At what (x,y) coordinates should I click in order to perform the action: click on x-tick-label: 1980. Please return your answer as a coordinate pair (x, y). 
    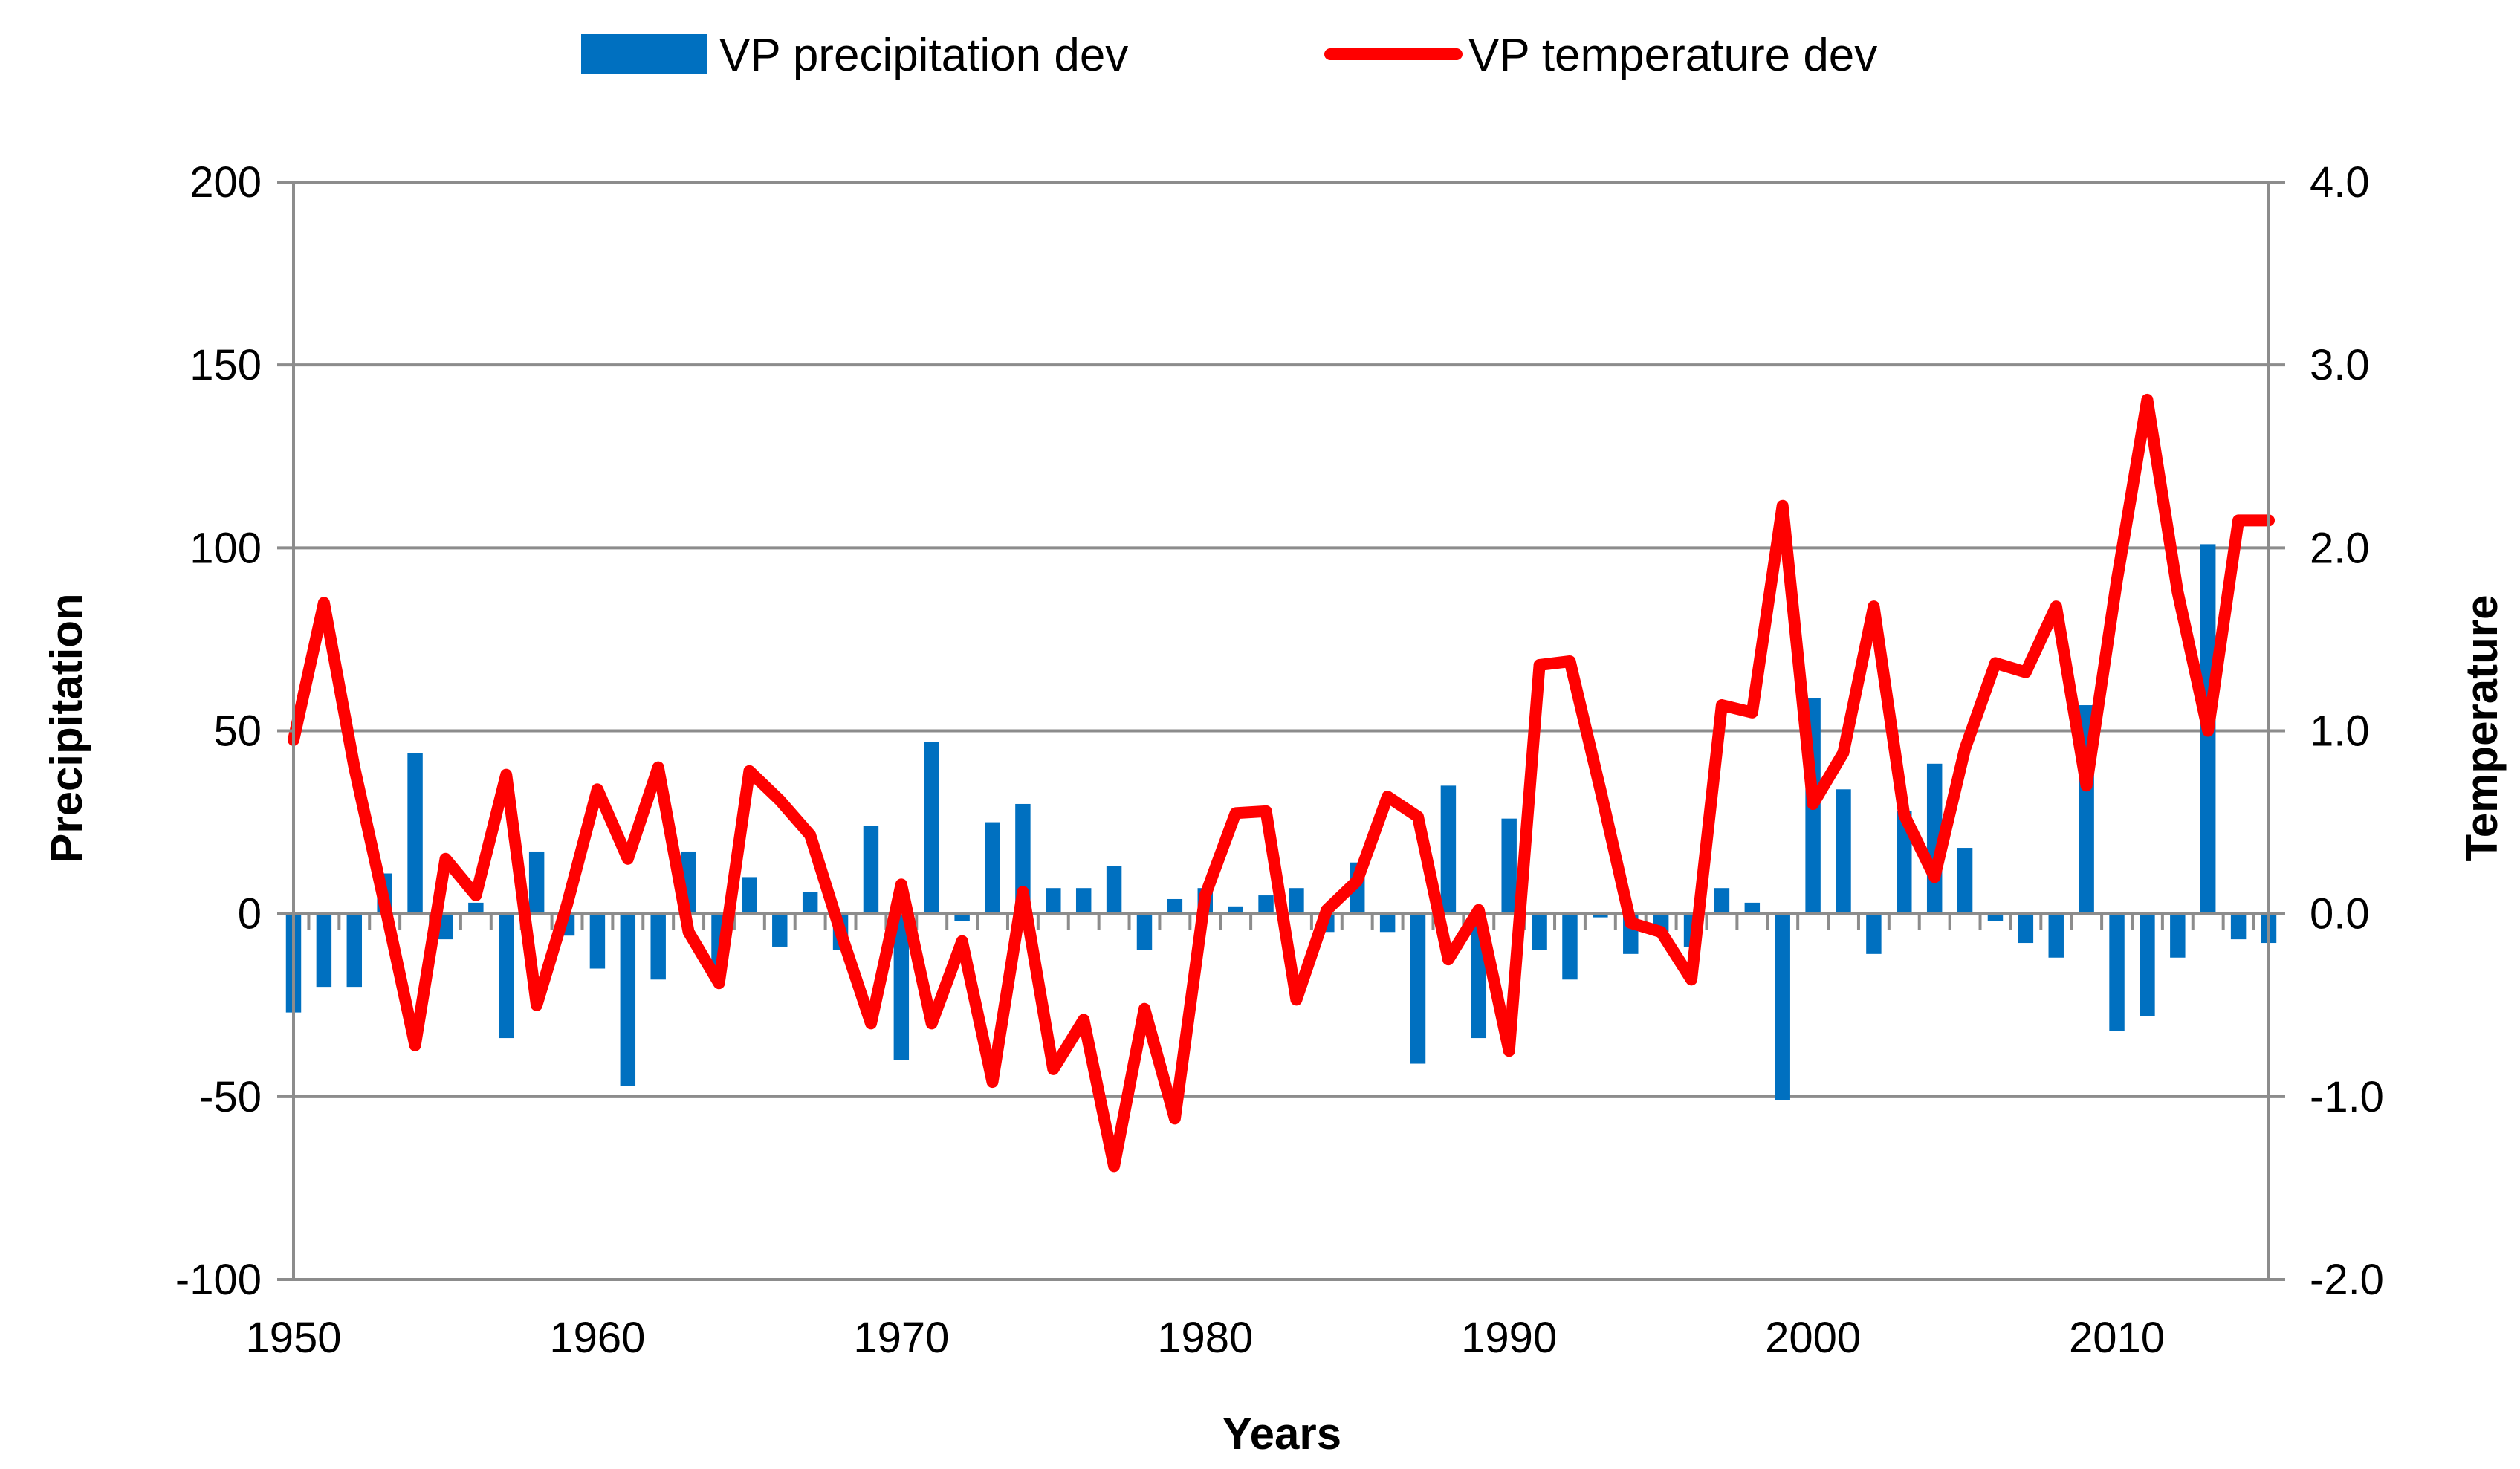
    Looking at the image, I should click on (1205, 1338).